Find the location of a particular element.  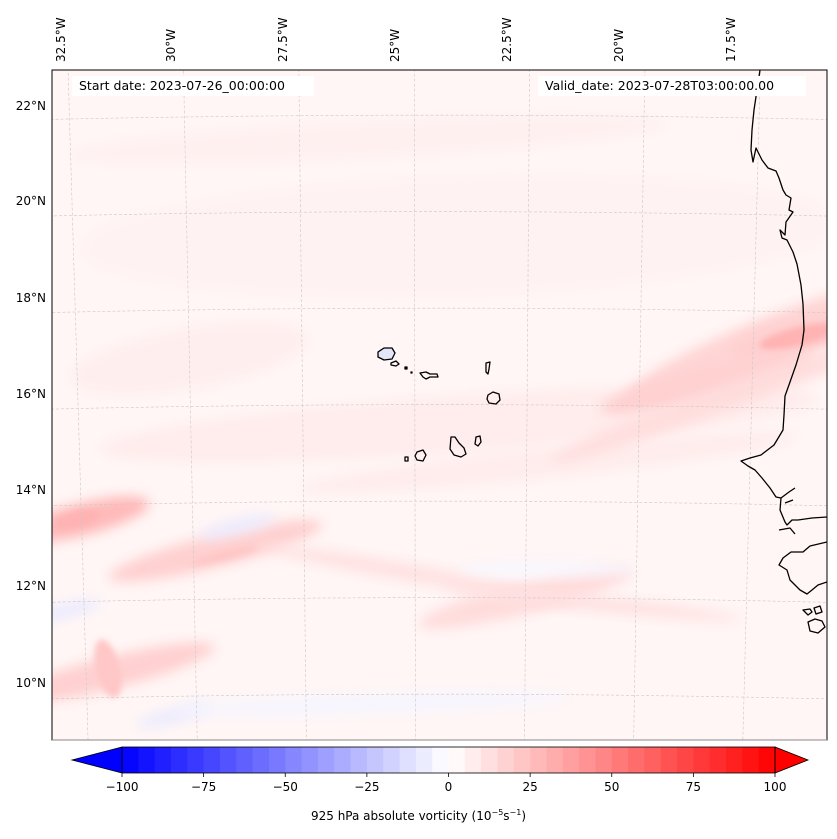

island-boa-vista is located at coordinates (493, 398).